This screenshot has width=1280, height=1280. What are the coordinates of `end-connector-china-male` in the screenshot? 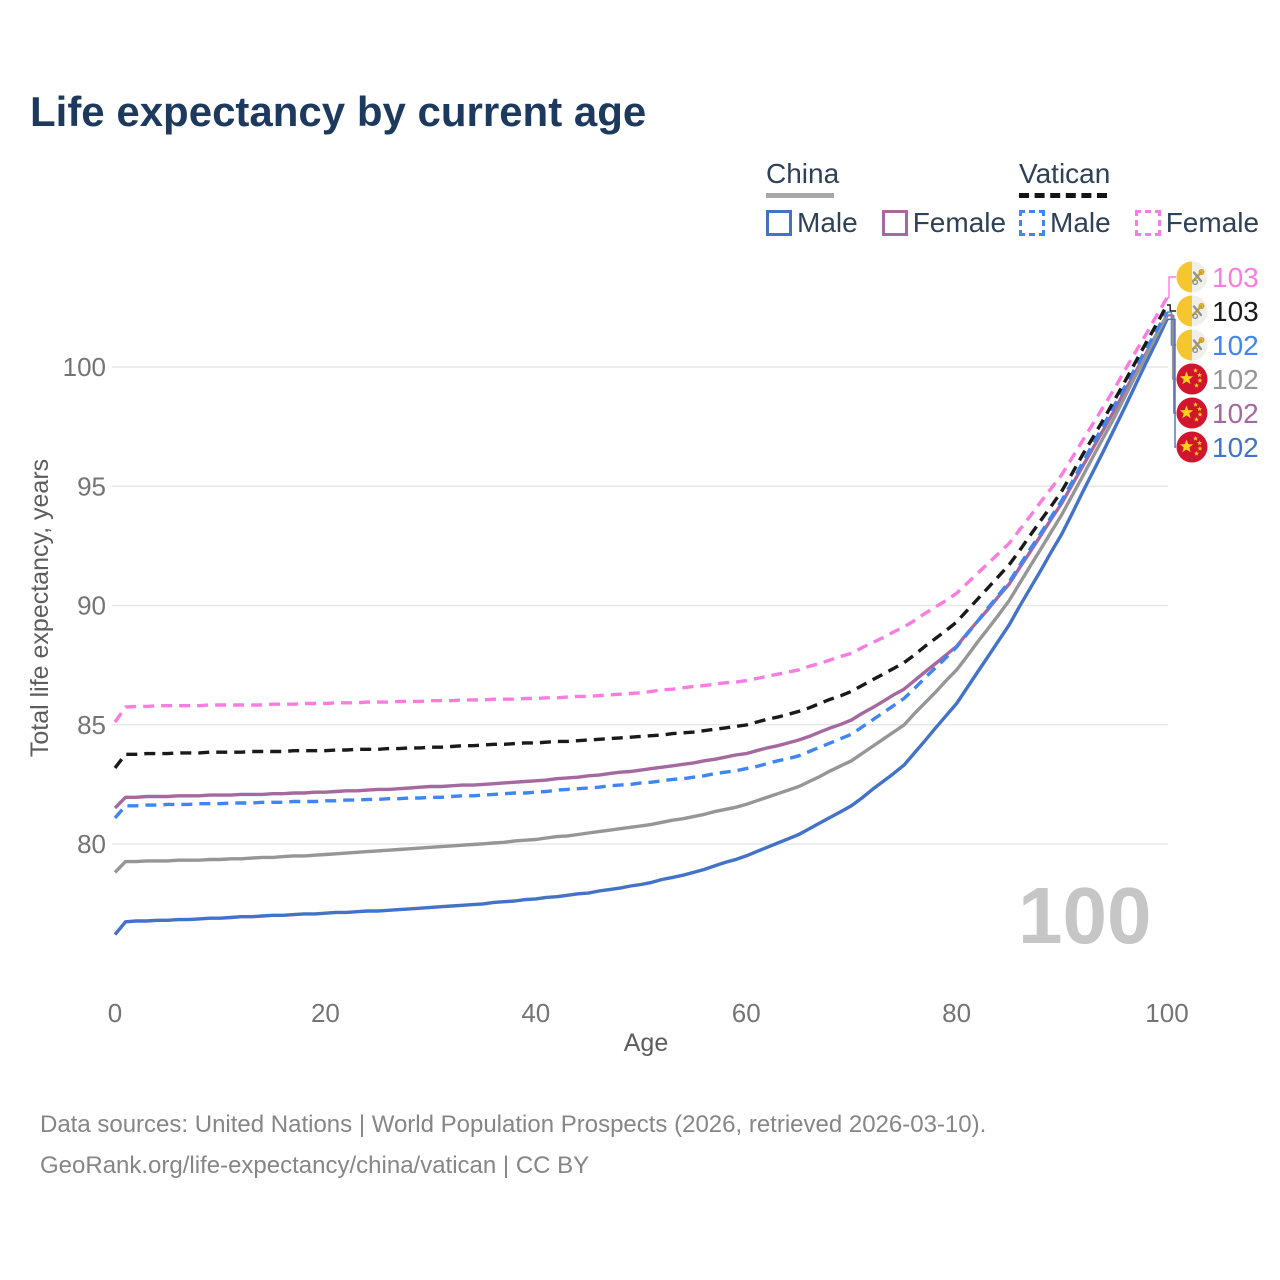 It's located at (1171, 383).